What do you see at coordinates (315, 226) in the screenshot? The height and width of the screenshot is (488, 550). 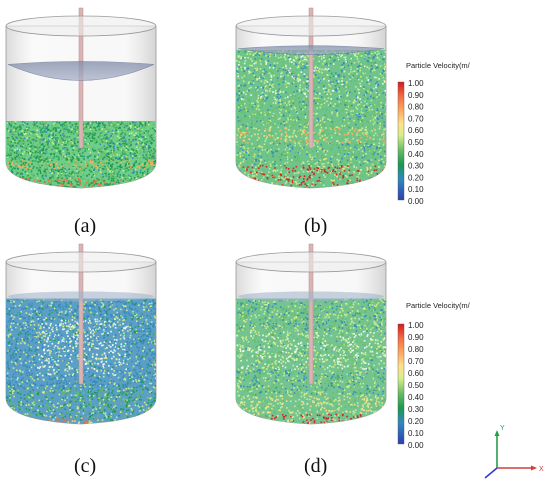 I see `panel-label-b: (b)` at bounding box center [315, 226].